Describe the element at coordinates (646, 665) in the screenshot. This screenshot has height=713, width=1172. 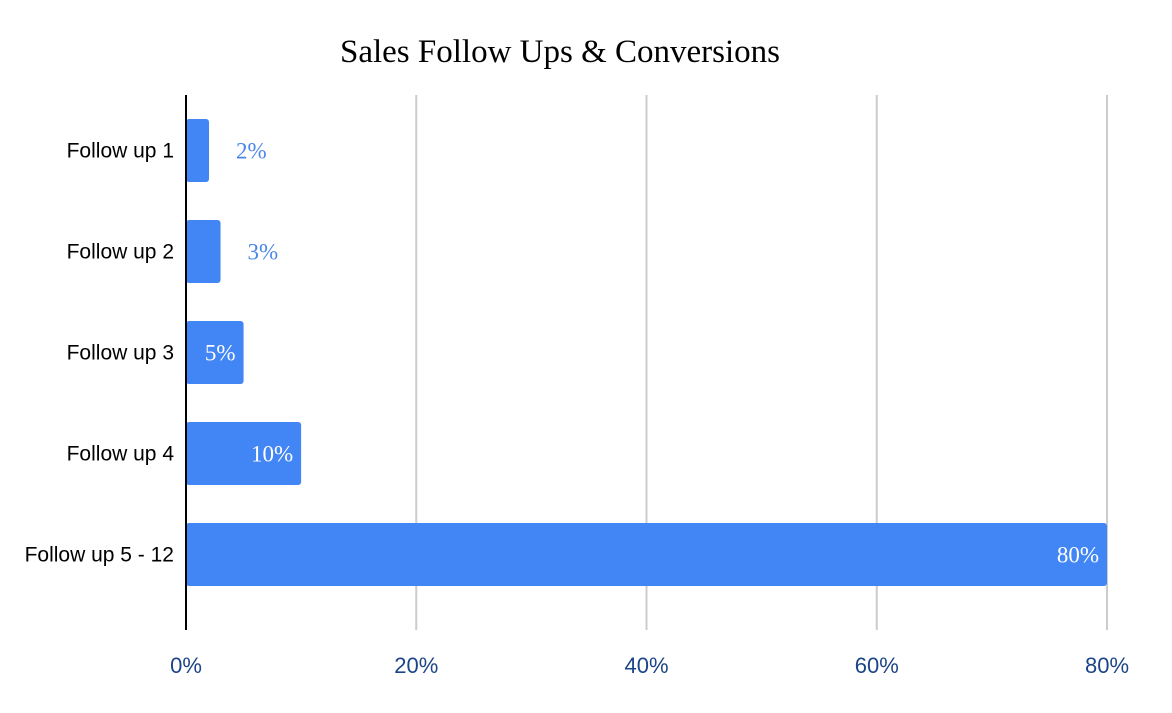
I see `x-tick-label: 40%` at that location.